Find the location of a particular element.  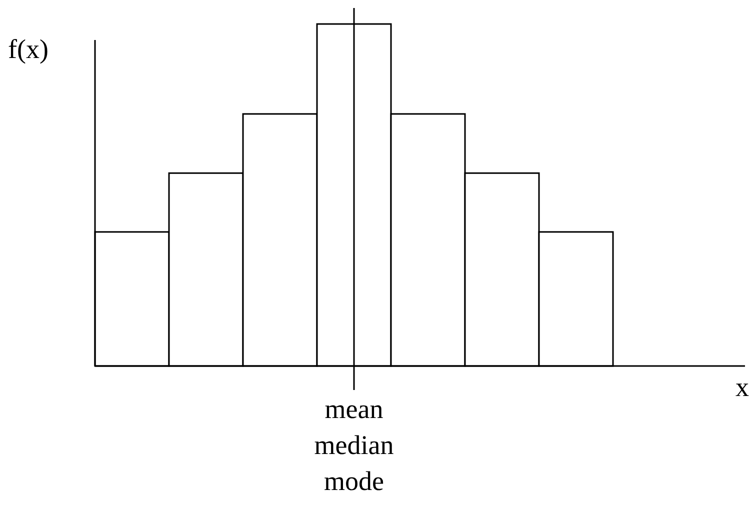

text: mean median mode is located at coordinates (354, 445).